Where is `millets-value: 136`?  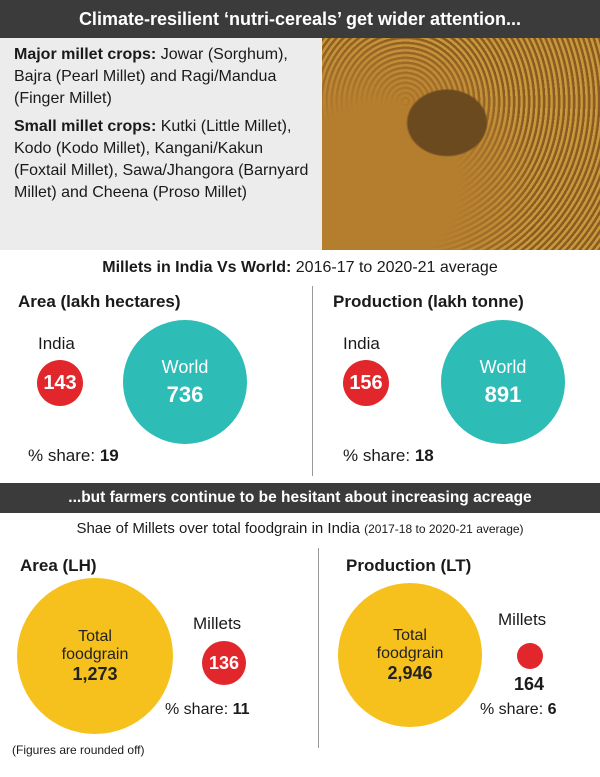
millets-value: 136 is located at coordinates (224, 662).